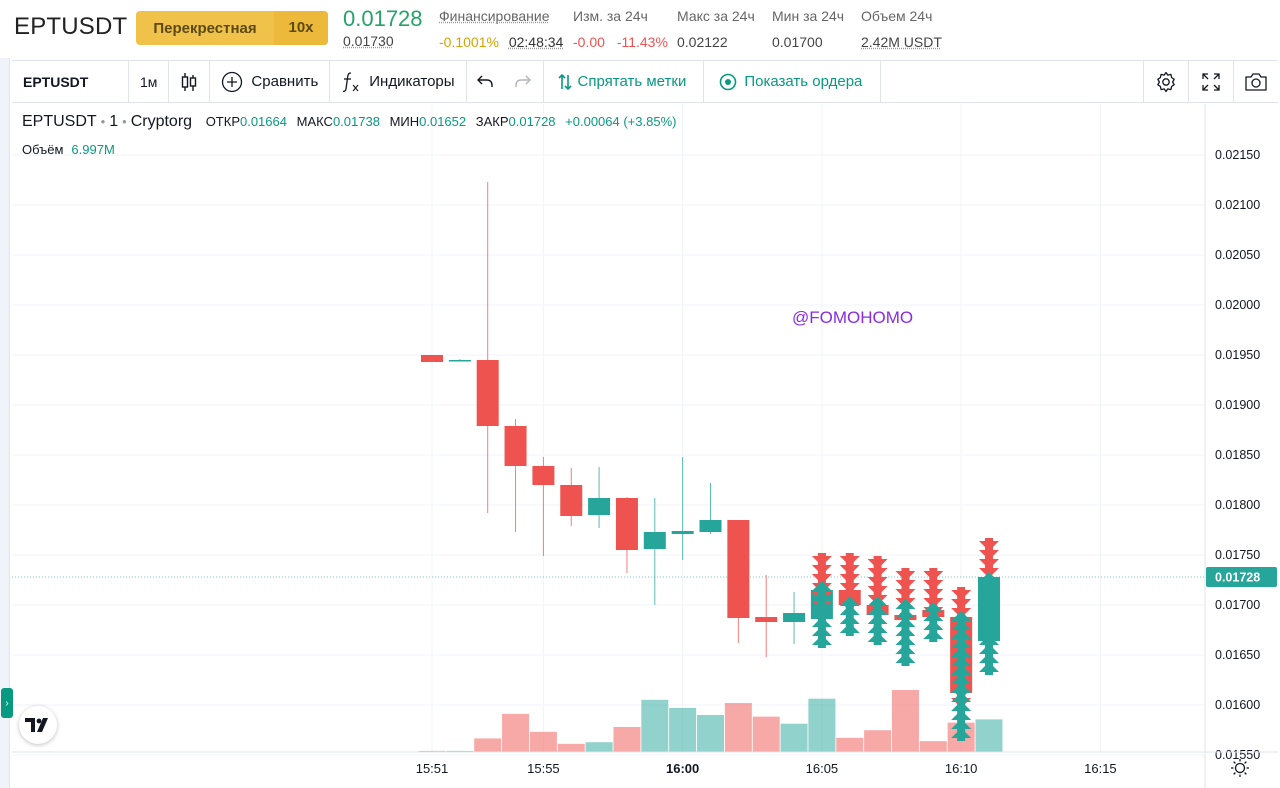 The width and height of the screenshot is (1280, 788). I want to click on expand-panel-button: ›, so click(7, 703).